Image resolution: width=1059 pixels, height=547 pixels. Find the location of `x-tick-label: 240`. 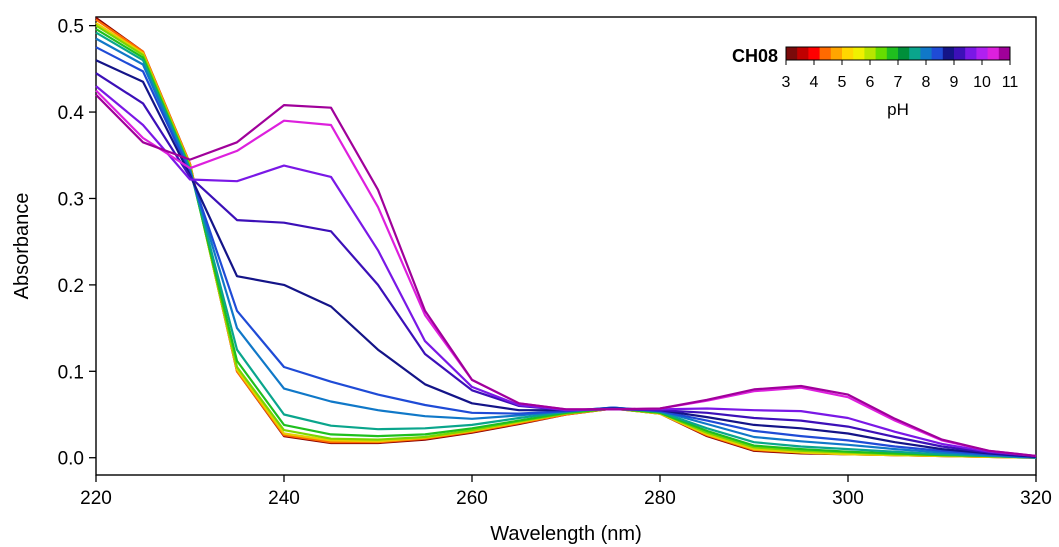

x-tick-label: 240 is located at coordinates (284, 498).